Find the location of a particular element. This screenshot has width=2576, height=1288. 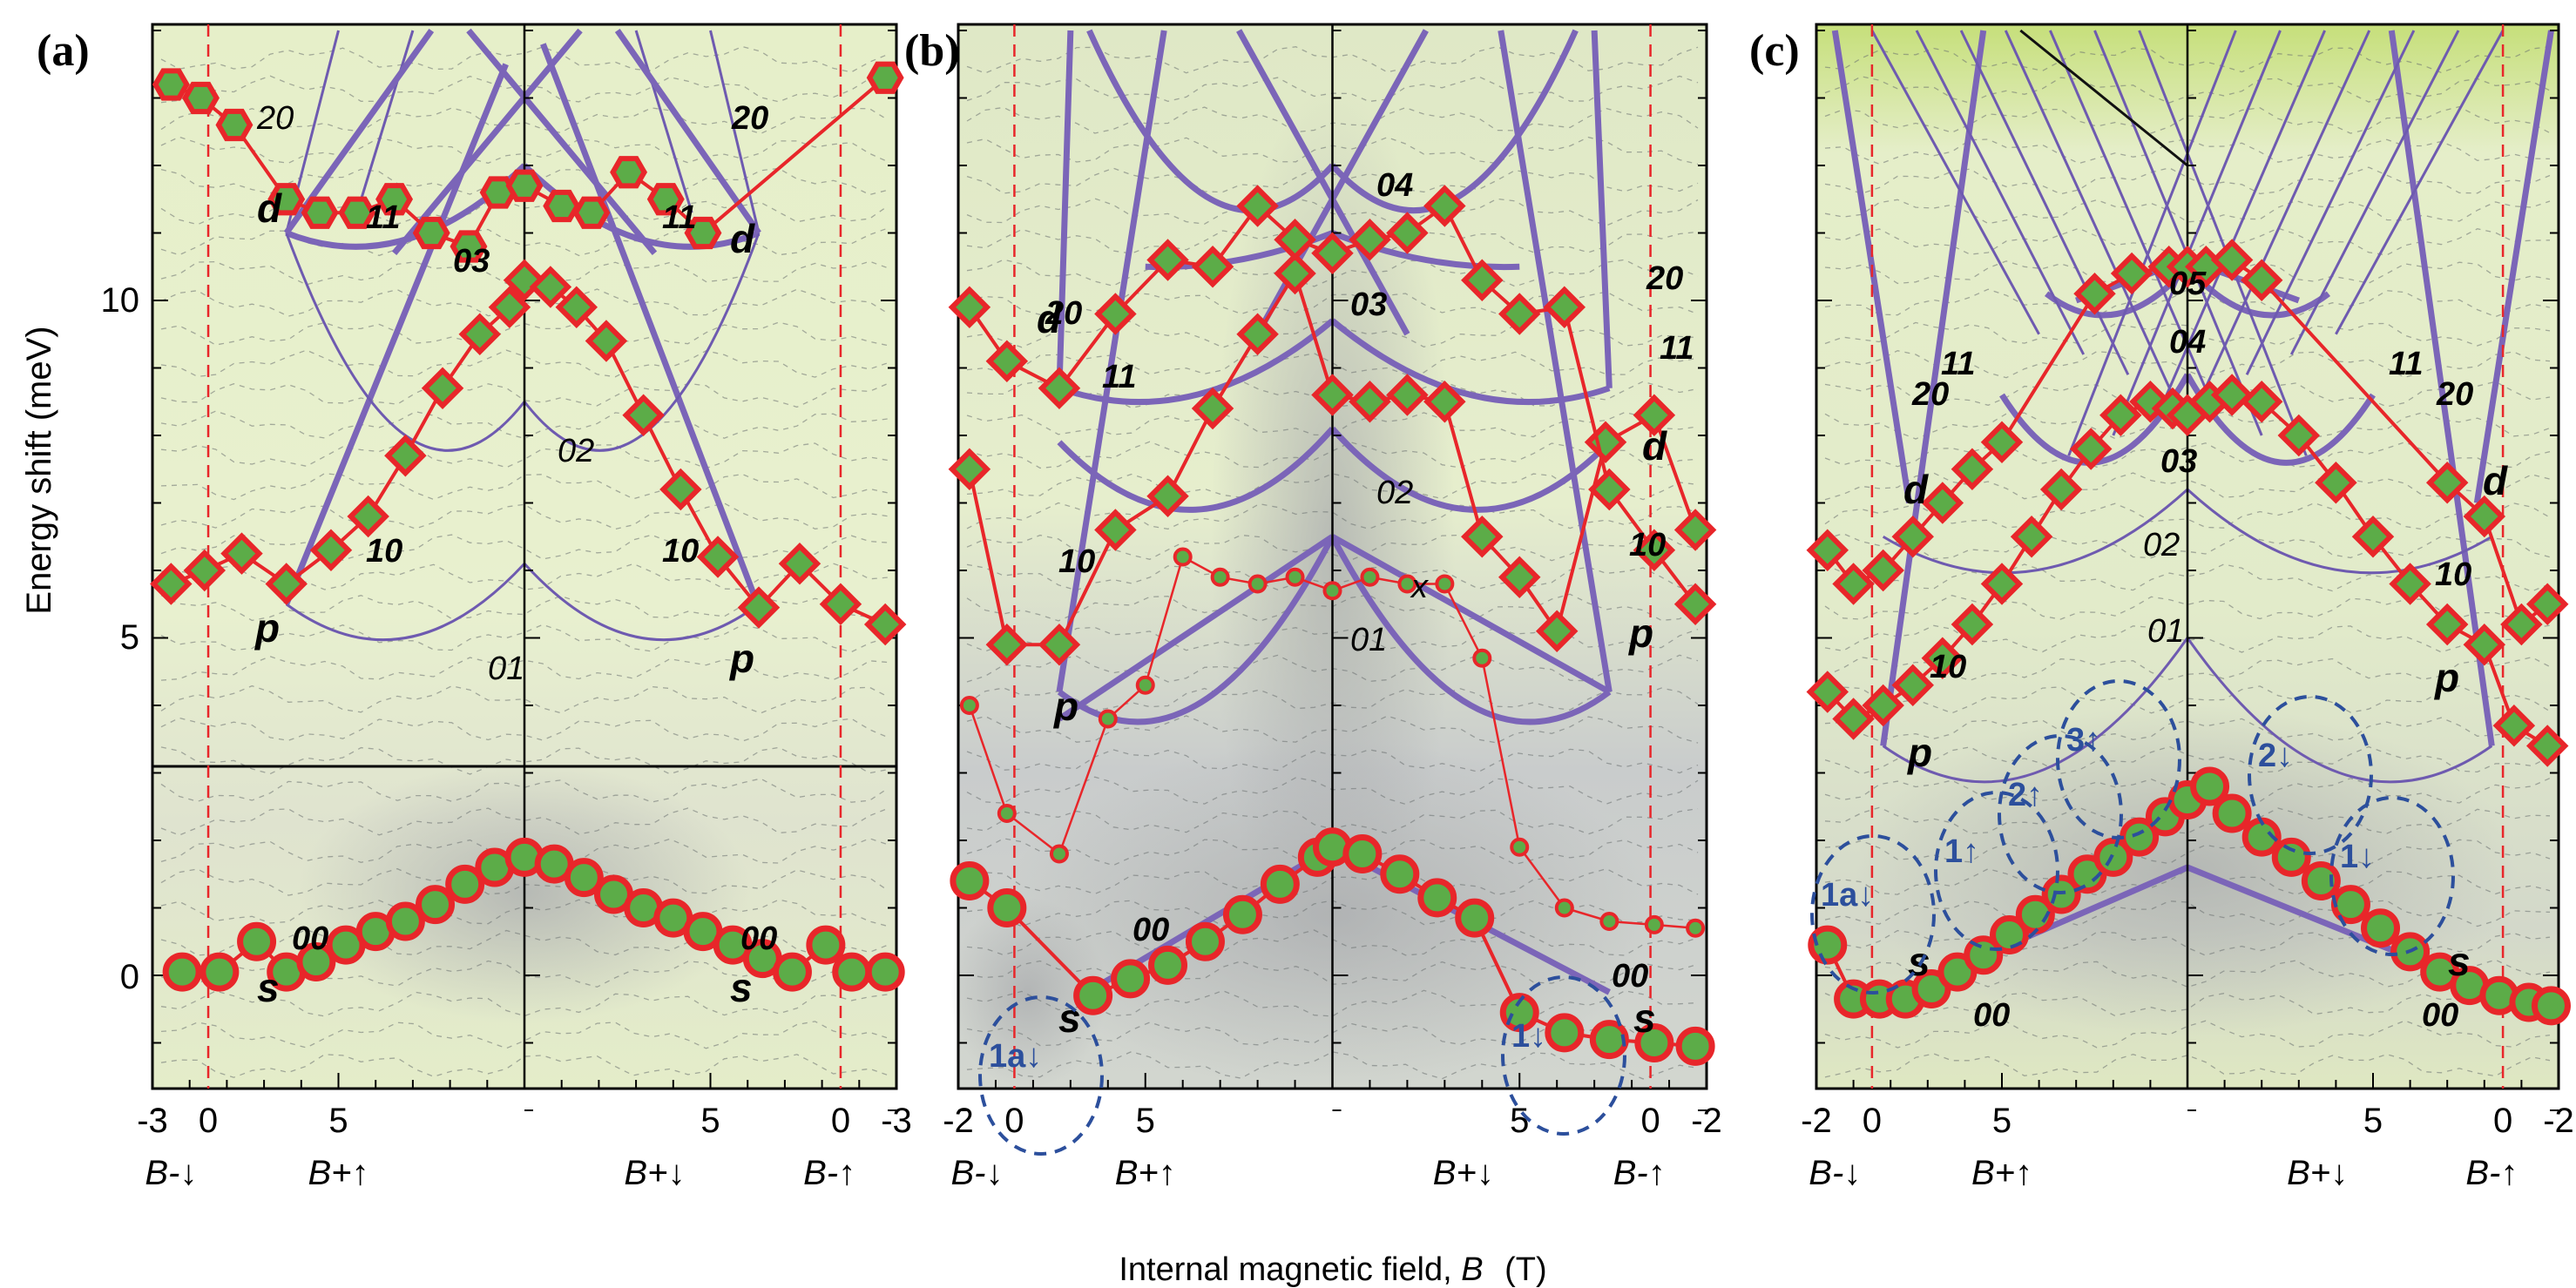

transition-annotation: 3↑ is located at coordinates (2083, 740).